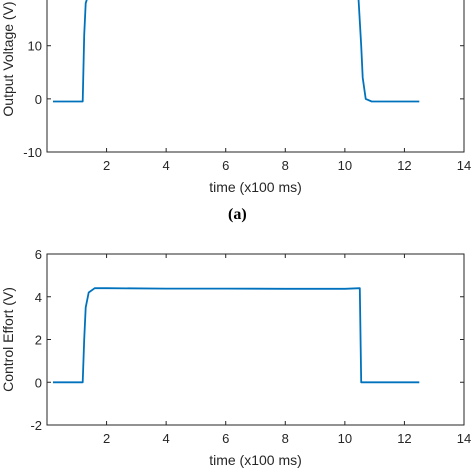 The width and height of the screenshot is (474, 474). Describe the element at coordinates (35, 0) in the screenshot. I see `y-tick-label: 20` at that location.